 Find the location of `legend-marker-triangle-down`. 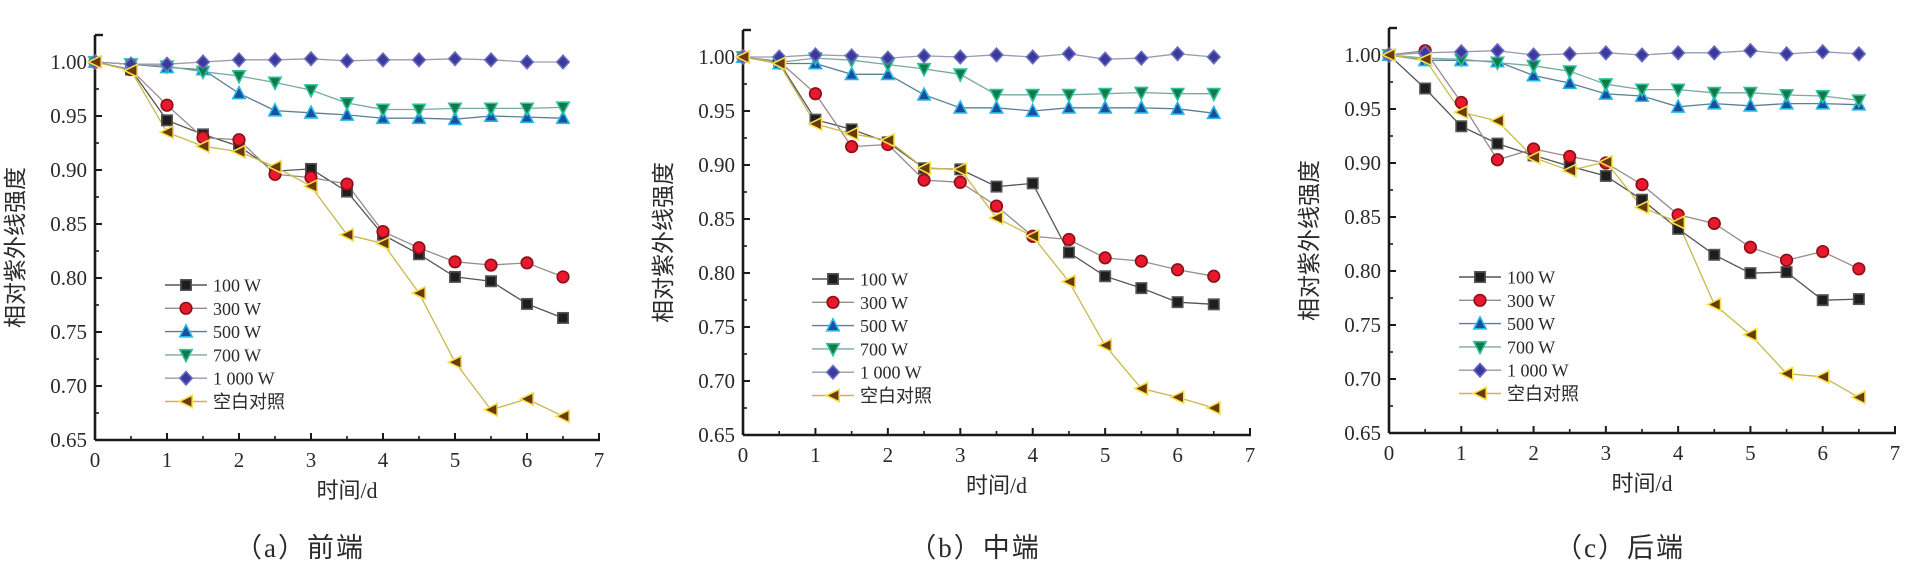

legend-marker-triangle-down is located at coordinates (1480, 348).